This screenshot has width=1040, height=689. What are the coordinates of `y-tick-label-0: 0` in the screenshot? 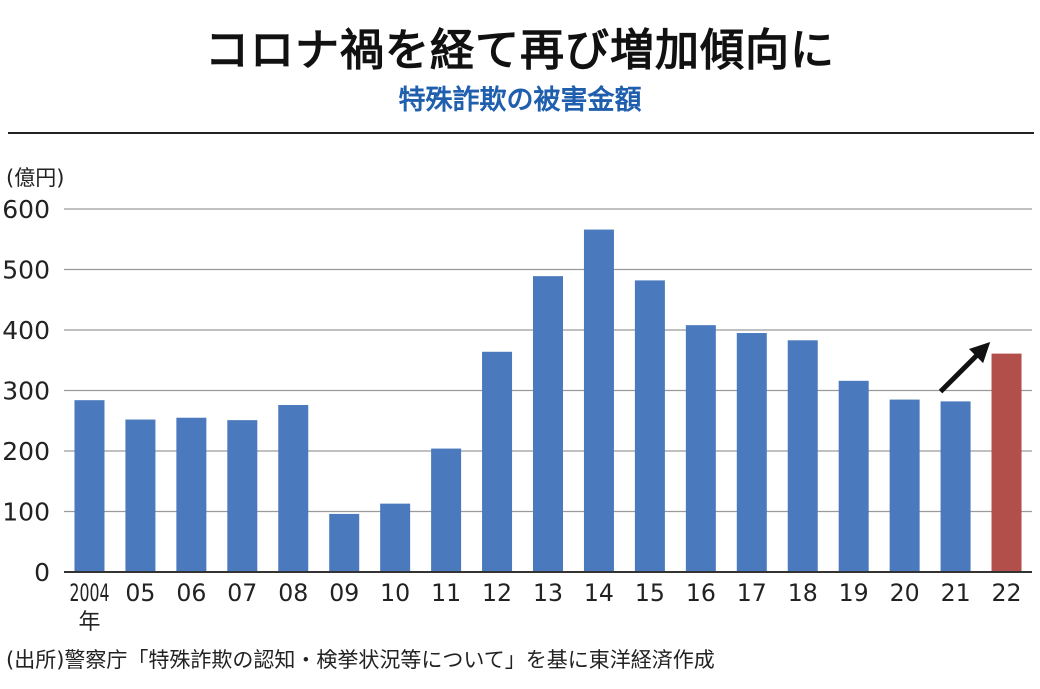 It's located at (42, 572).